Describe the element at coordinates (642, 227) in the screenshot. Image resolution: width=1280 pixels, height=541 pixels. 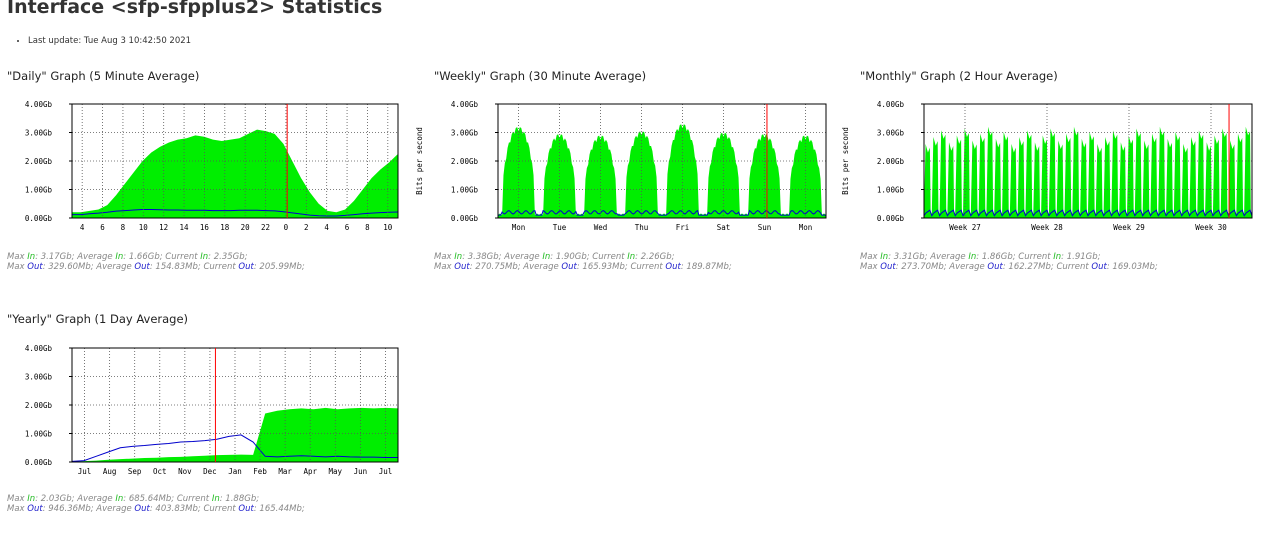
I see `x-tick-label: Thu` at that location.